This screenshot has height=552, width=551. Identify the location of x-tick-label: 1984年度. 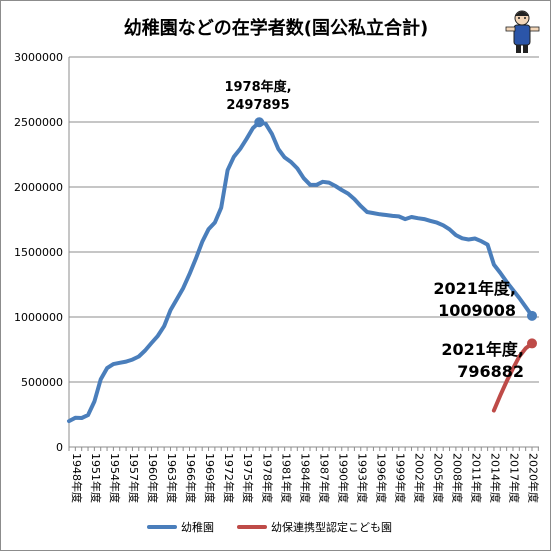
(305, 478).